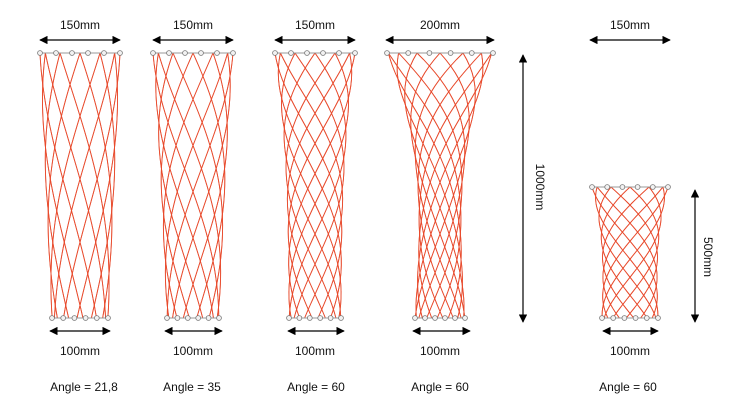 This screenshot has height=420, width=752. What do you see at coordinates (540, 187) in the screenshot?
I see `height-label-1000: 1000mm` at bounding box center [540, 187].